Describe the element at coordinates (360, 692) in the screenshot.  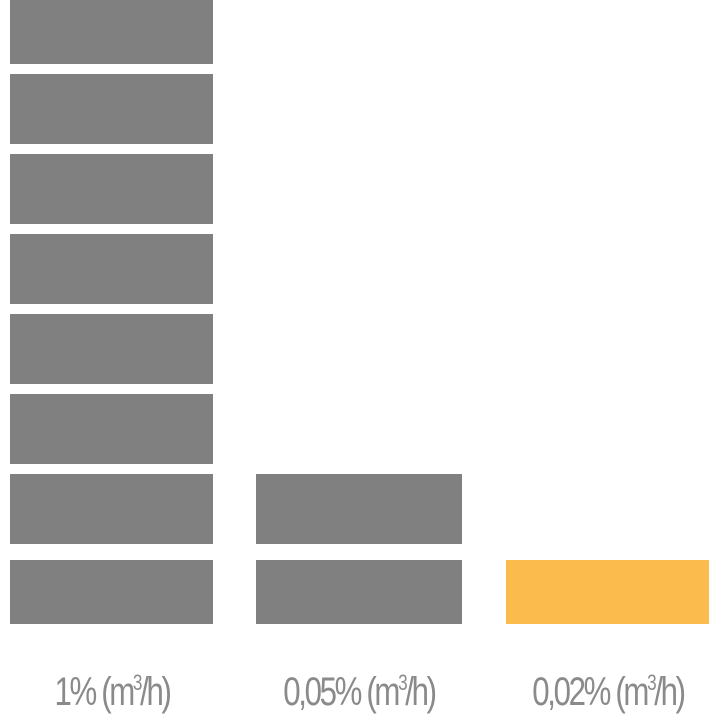
I see `category-label: 0,05% (m3/h)` at that location.